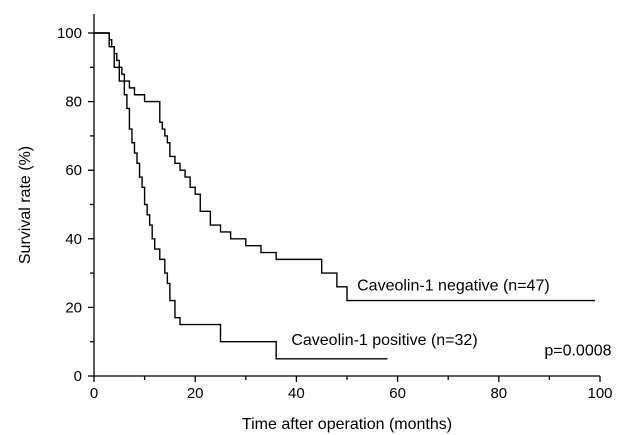 The image size is (631, 435). Describe the element at coordinates (78, 376) in the screenshot. I see `y-tick-label: 0` at that location.